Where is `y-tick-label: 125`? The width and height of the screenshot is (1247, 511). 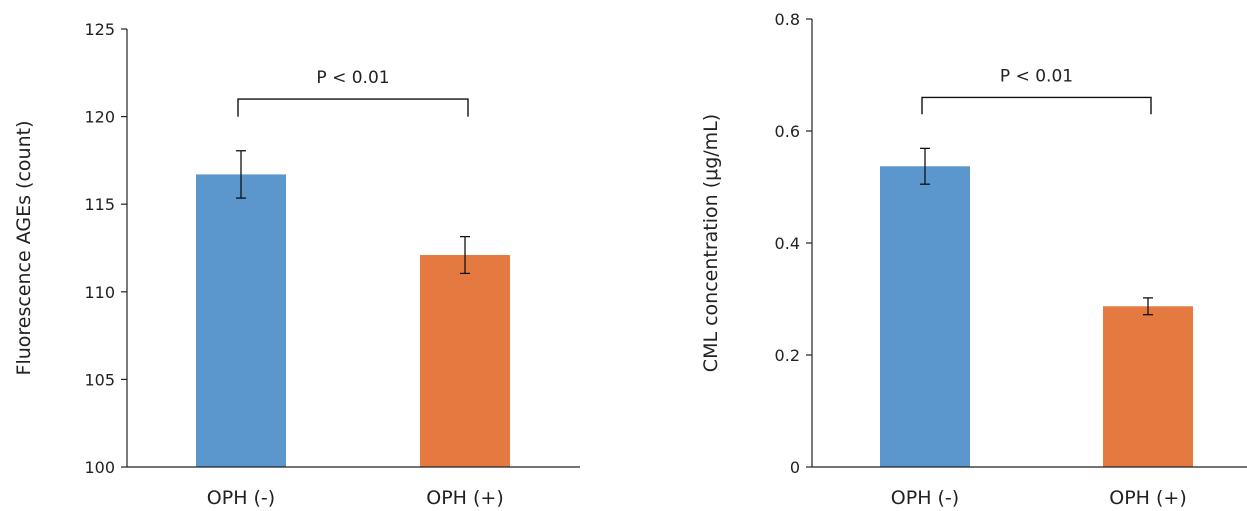 y-tick-label: 125 is located at coordinates (99, 29).